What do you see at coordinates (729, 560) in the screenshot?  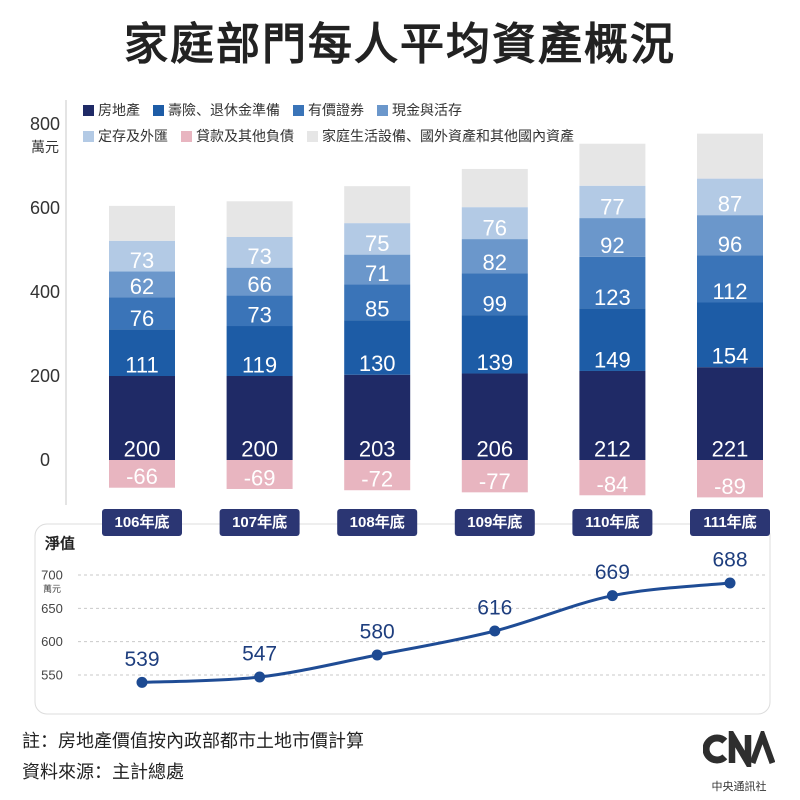 I see `line-value-label: 688` at bounding box center [729, 560].